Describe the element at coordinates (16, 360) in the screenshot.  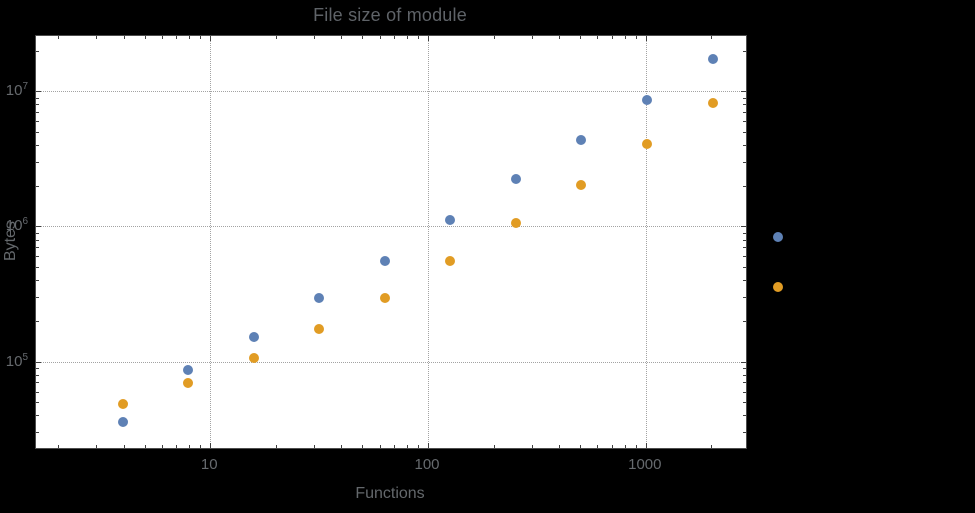
I see `y-tick-label: 10⁵` at that location.